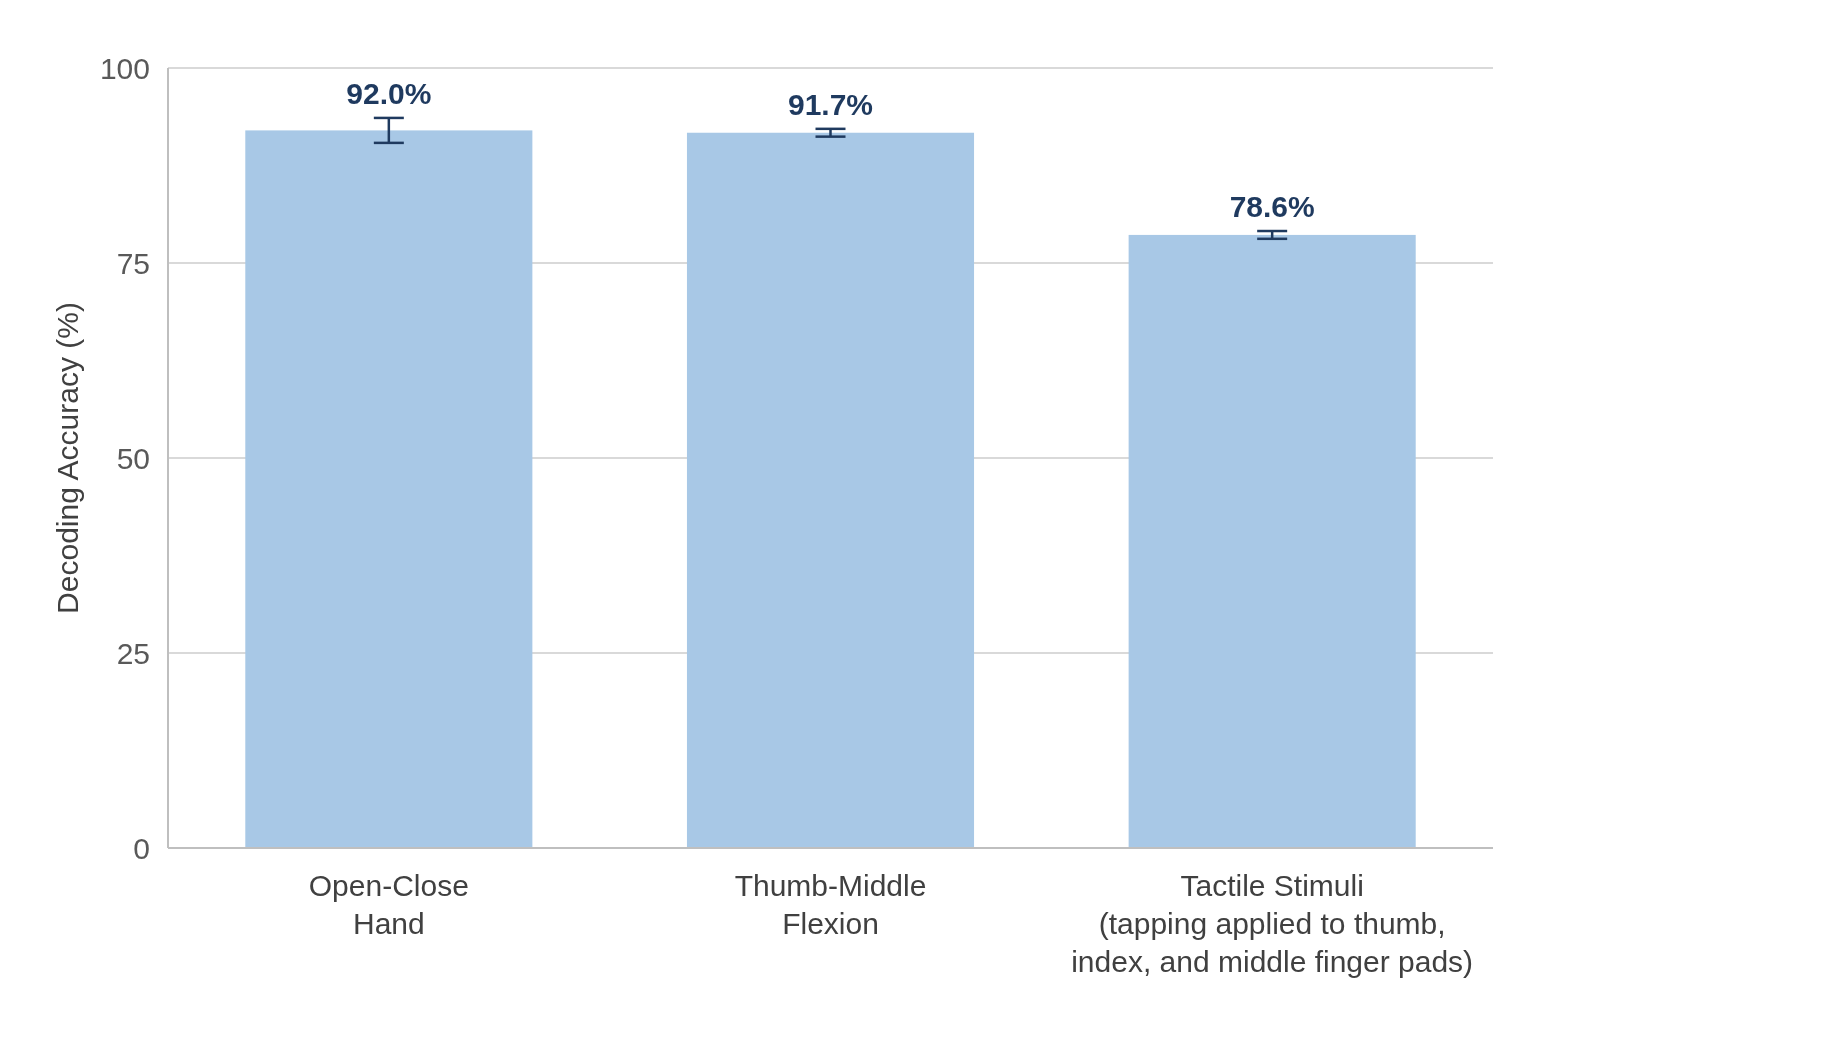  I want to click on data-label: 91.7%, so click(830, 104).